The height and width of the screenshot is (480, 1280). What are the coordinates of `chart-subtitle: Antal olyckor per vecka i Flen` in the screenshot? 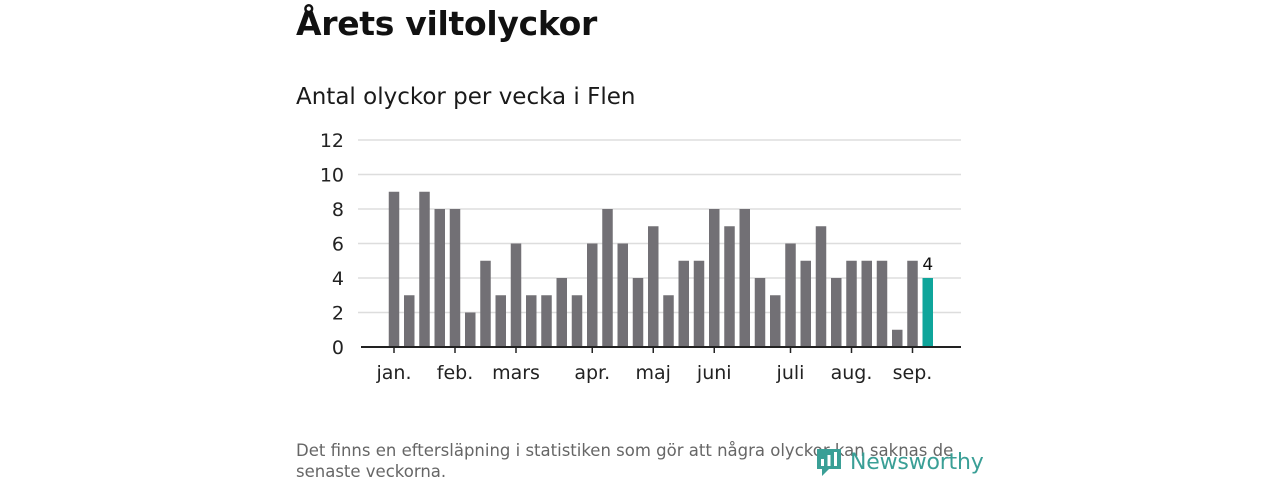 It's located at (466, 97).